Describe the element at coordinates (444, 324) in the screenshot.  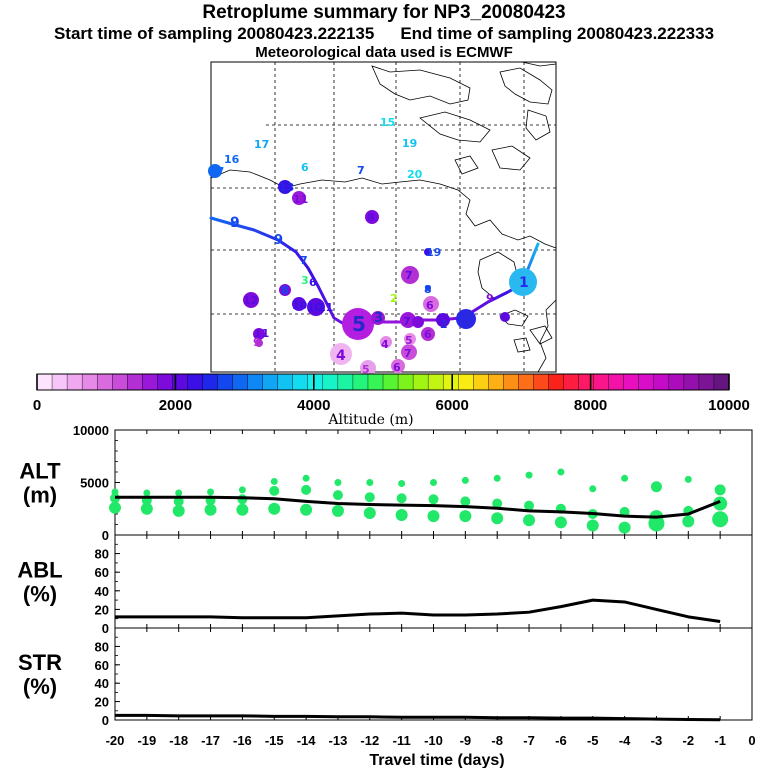
I see `day-label: 2` at that location.